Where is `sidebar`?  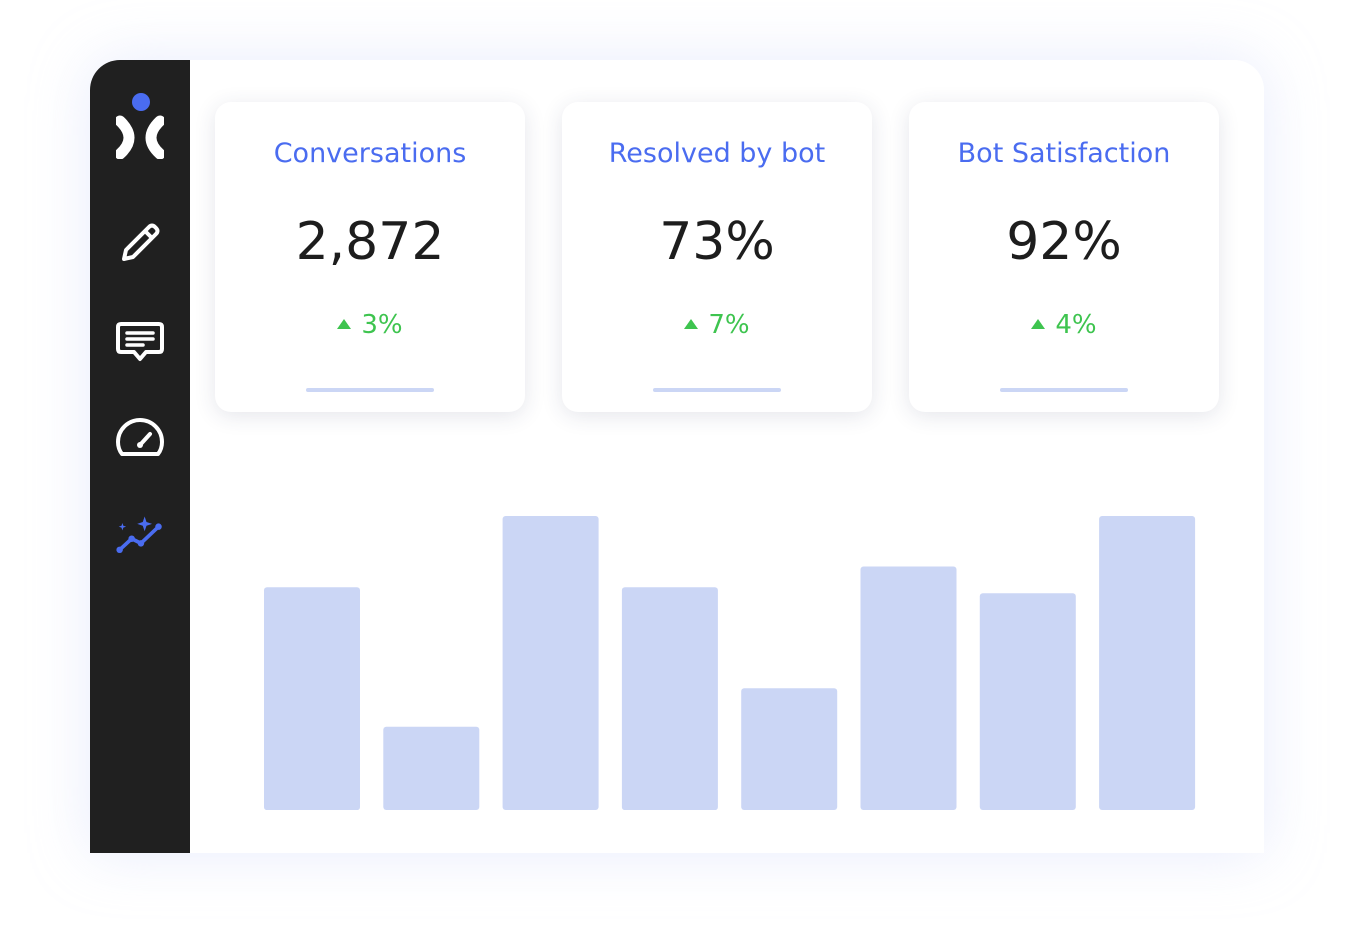 sidebar is located at coordinates (140, 456).